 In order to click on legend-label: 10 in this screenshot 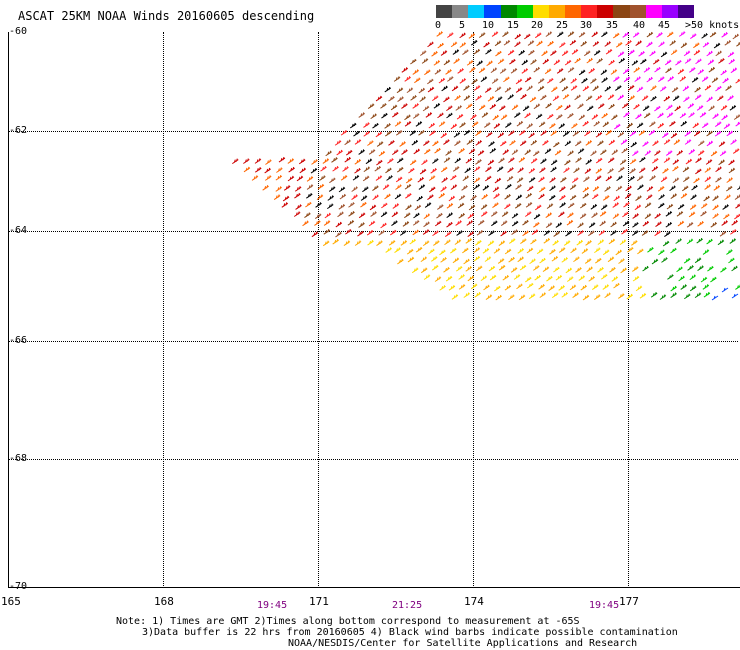, I will do `click(488, 25)`.